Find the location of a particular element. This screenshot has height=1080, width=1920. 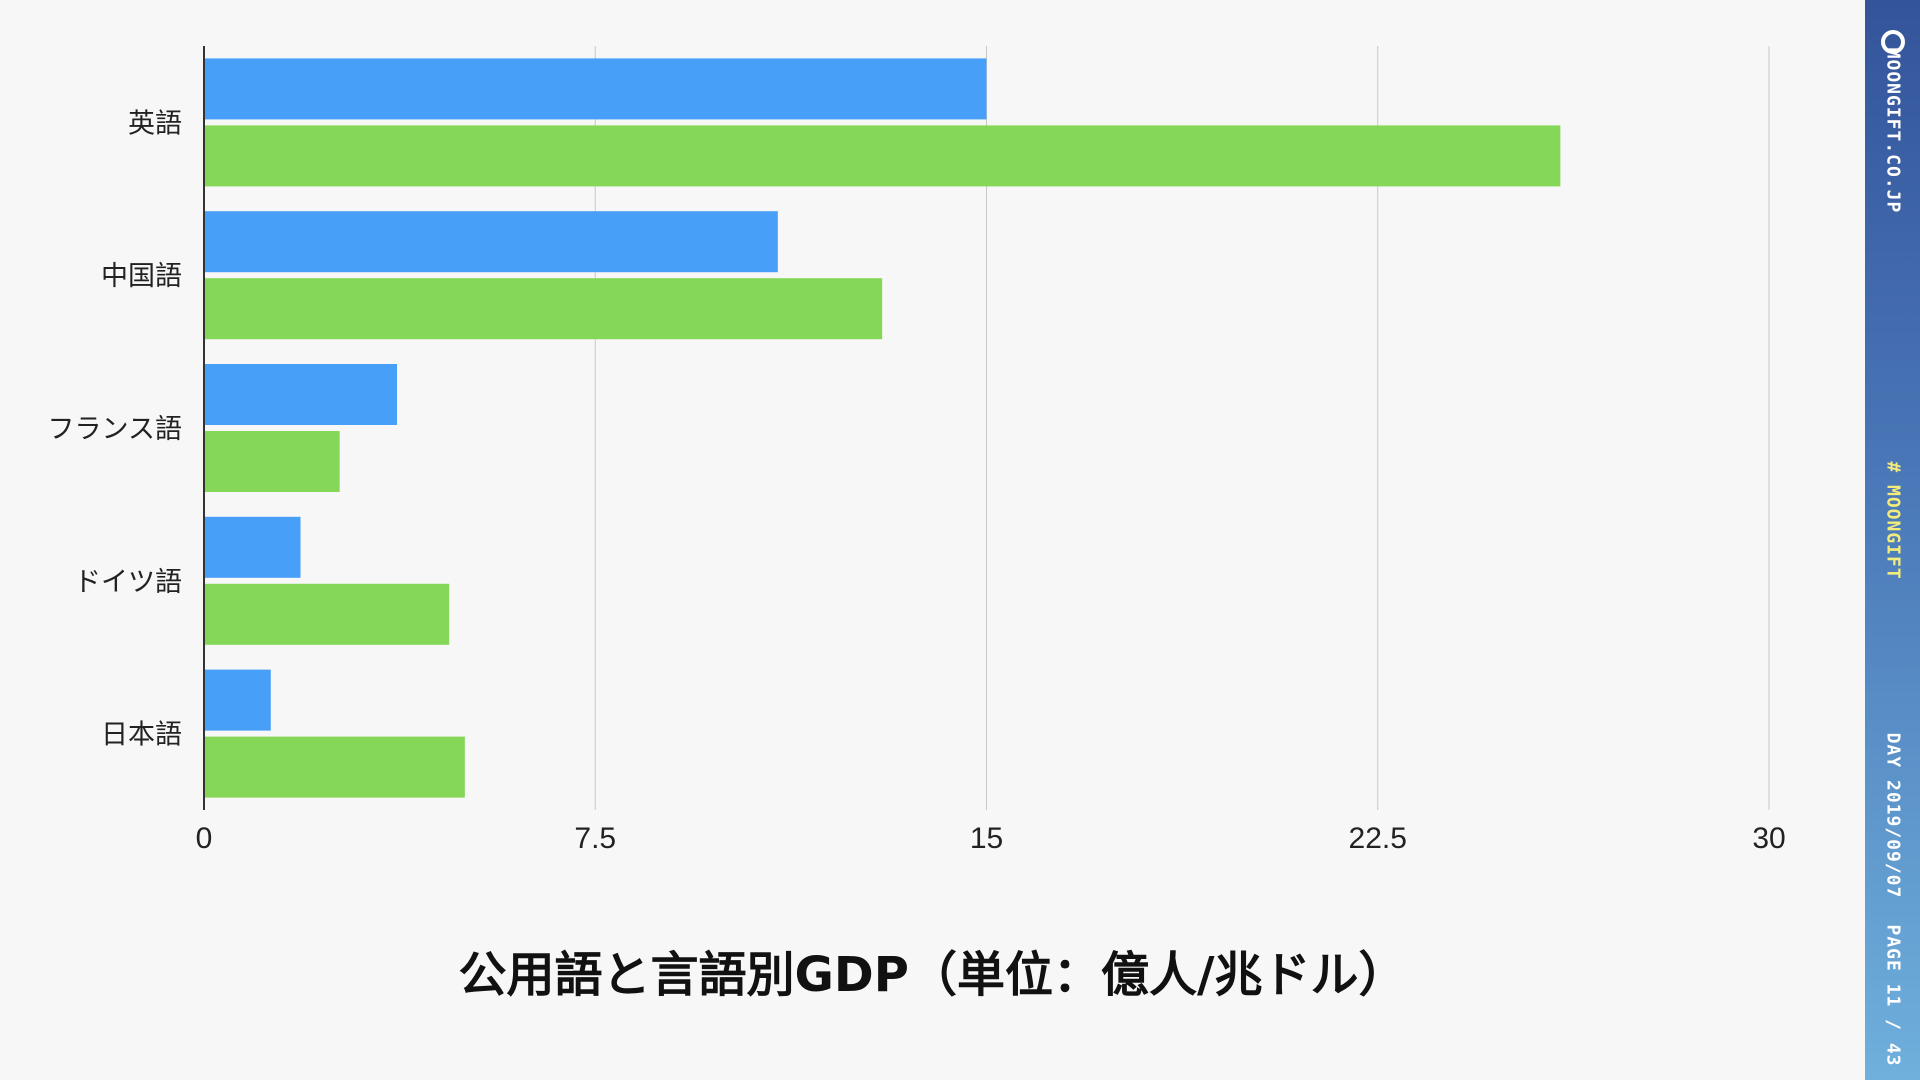

x-tick-label: 22.5 is located at coordinates (1378, 838).